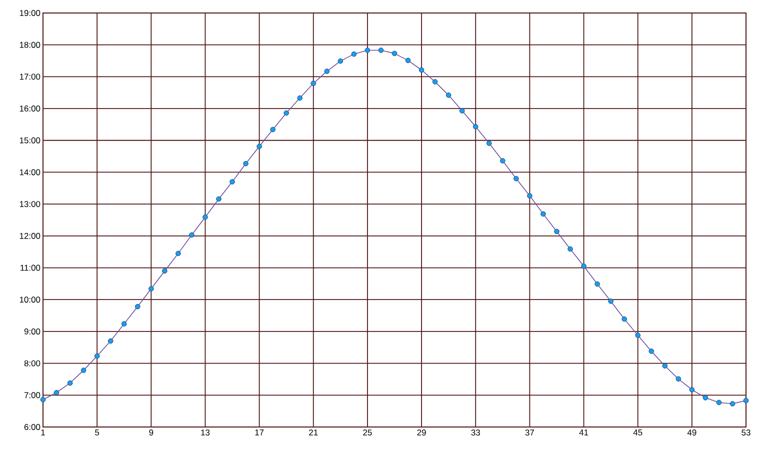  Describe the element at coordinates (30, 13) in the screenshot. I see `y-tick-label: 19:00` at that location.